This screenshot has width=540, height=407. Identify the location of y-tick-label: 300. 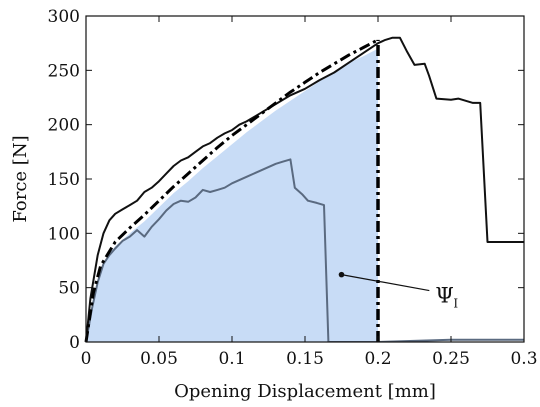
(64, 17).